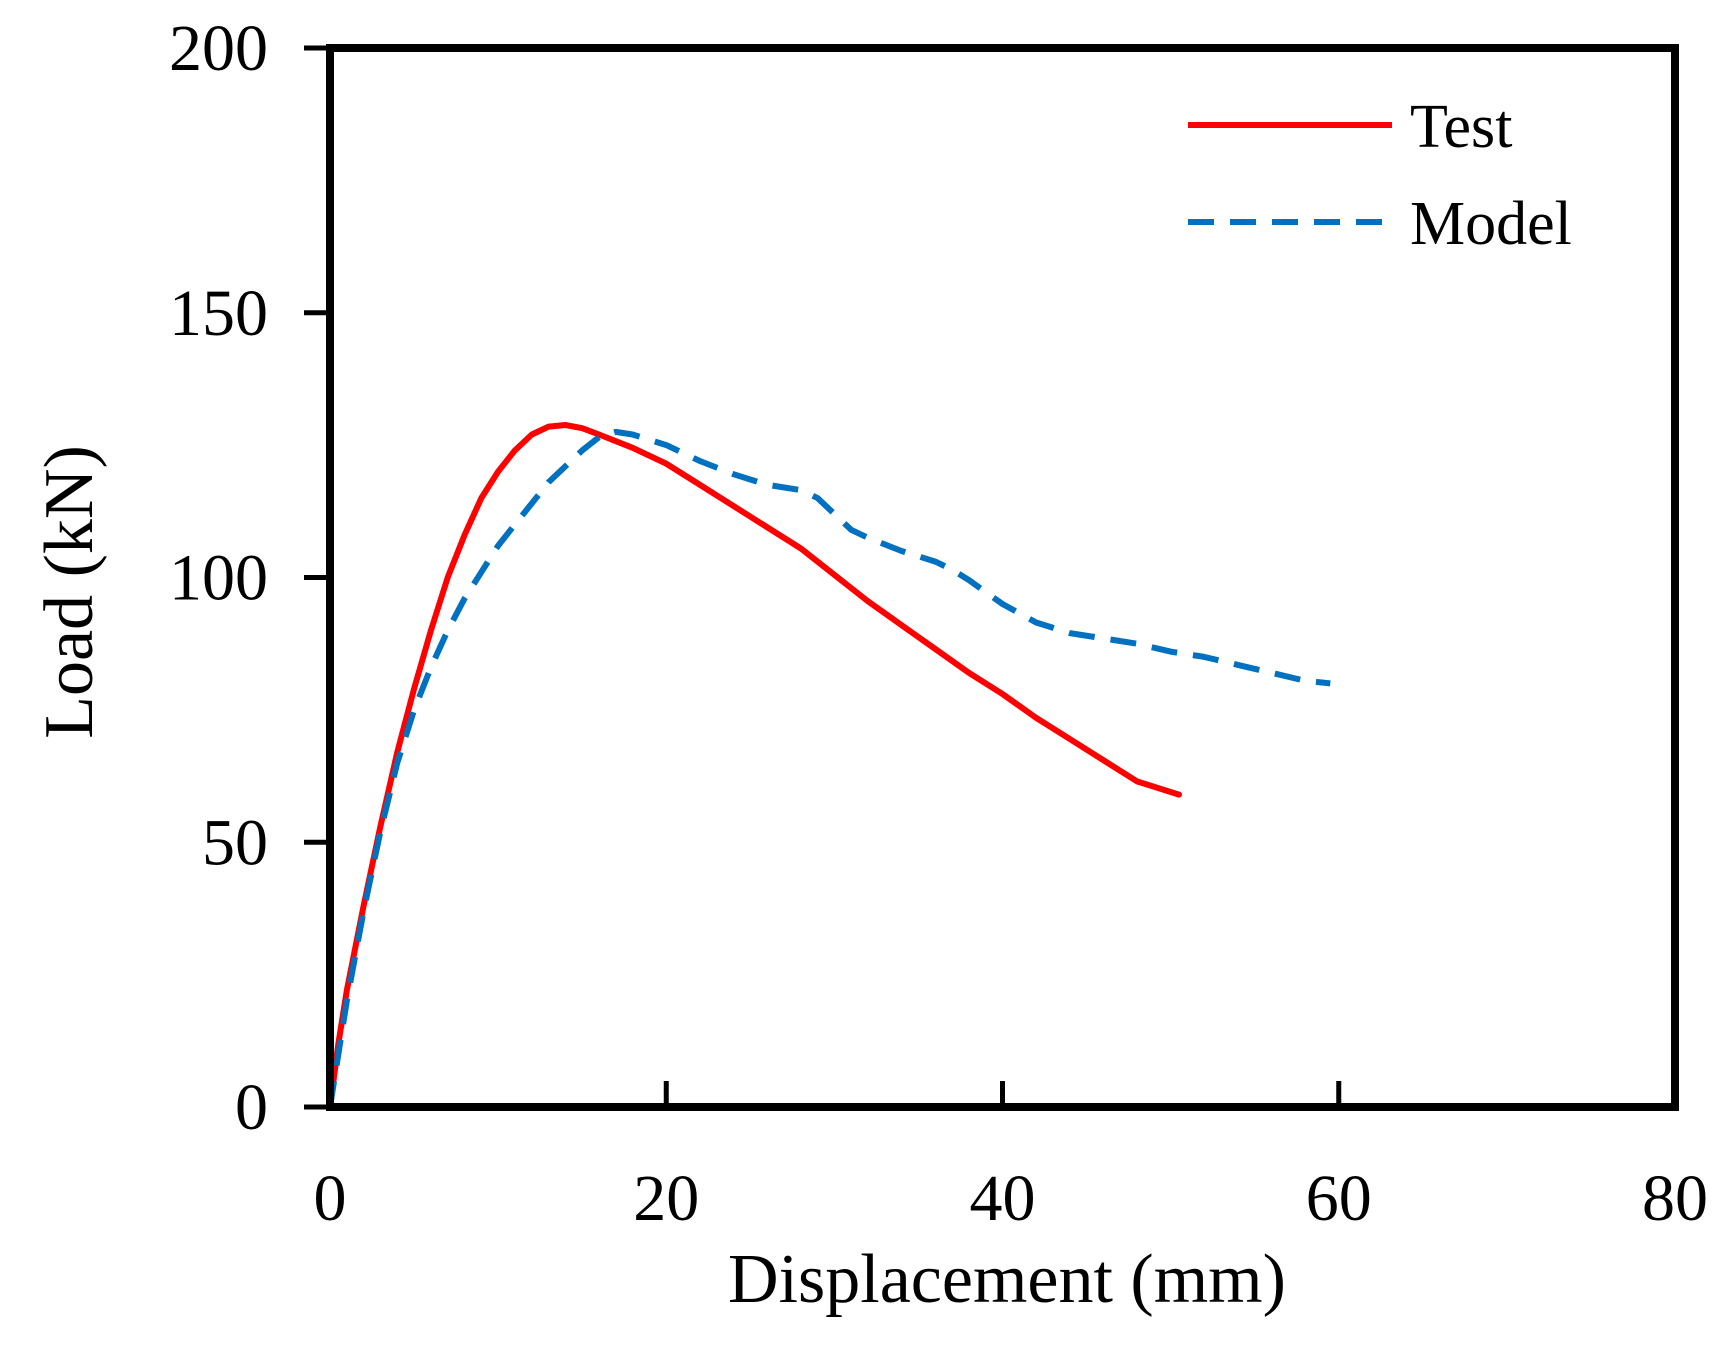 The width and height of the screenshot is (1720, 1350). I want to click on x-tick-label-0: 0, so click(330, 1198).